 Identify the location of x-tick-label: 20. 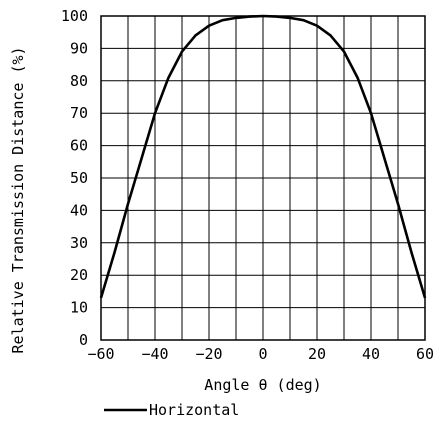
(317, 354).